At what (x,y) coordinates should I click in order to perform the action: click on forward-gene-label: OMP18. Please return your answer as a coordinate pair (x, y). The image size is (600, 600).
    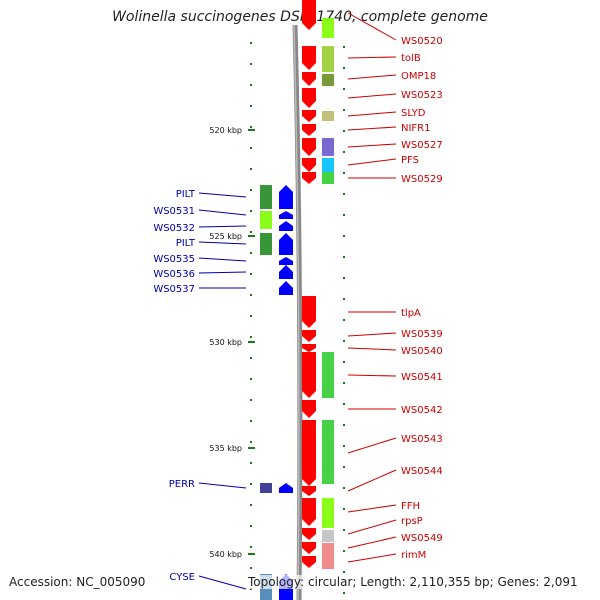
    Looking at the image, I should click on (418, 76).